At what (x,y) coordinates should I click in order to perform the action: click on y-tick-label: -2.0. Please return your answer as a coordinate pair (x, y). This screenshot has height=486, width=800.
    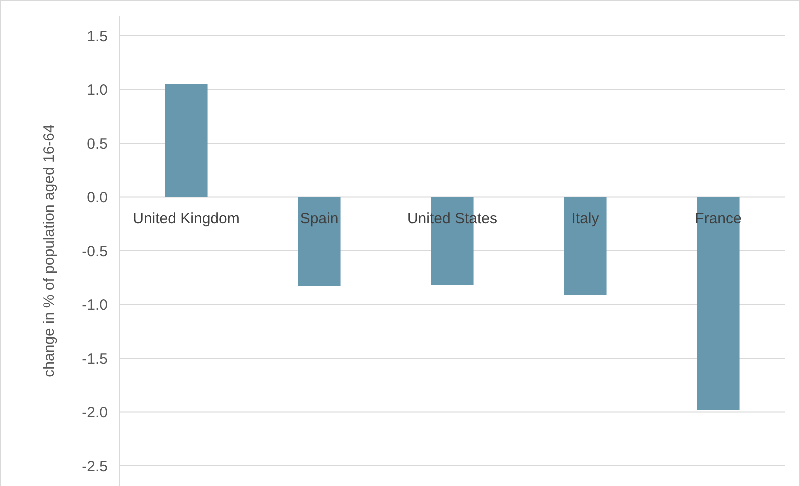
    Looking at the image, I should click on (95, 413).